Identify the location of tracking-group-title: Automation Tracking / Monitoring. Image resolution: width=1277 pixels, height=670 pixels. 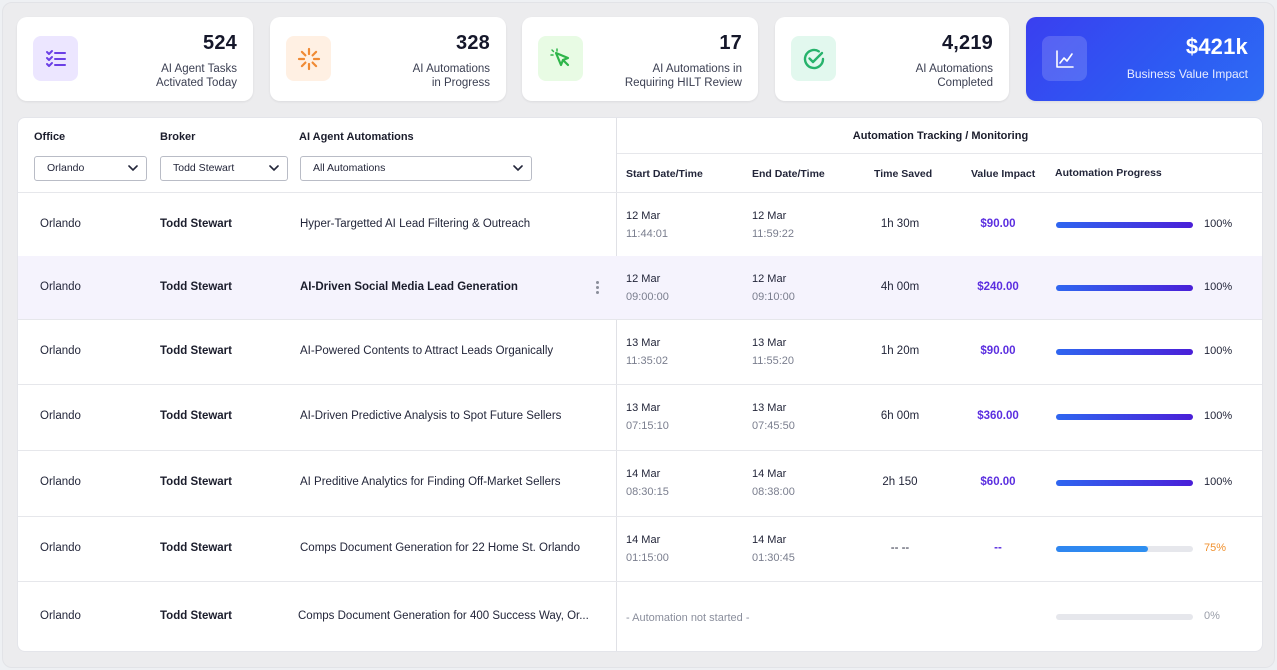
(940, 136).